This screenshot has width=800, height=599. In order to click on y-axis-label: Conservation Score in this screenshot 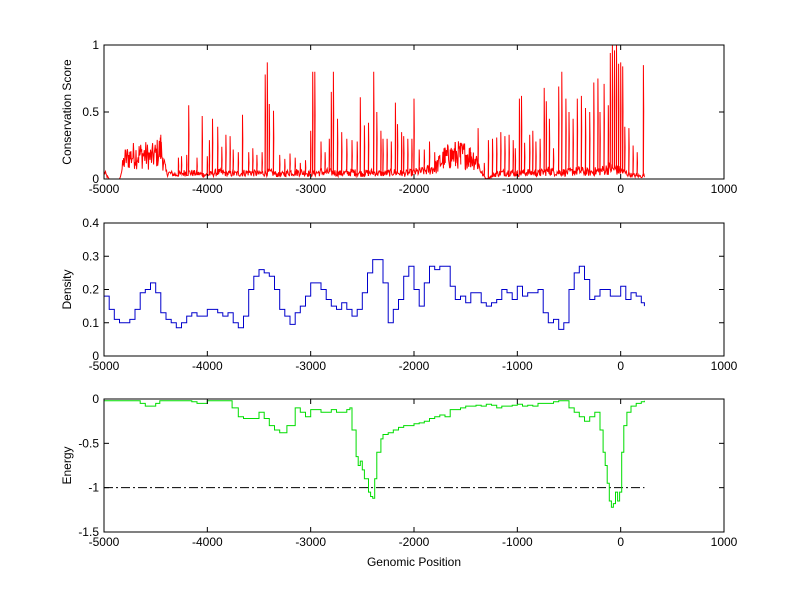, I will do `click(67, 112)`.